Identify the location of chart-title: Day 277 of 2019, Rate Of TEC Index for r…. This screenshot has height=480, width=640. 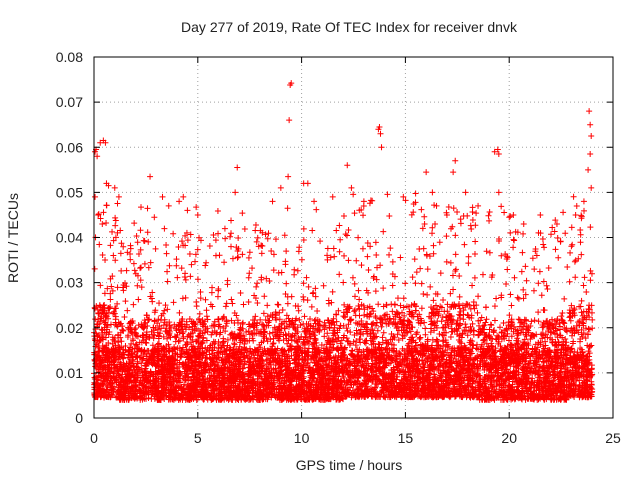
(349, 27).